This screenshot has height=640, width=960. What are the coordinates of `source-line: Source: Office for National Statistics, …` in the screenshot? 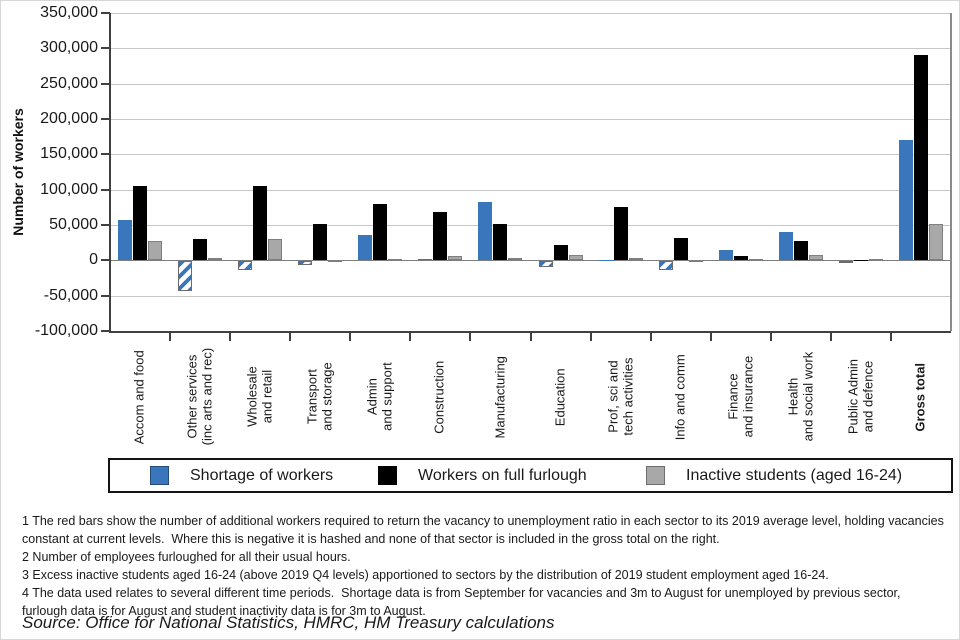 It's located at (288, 622).